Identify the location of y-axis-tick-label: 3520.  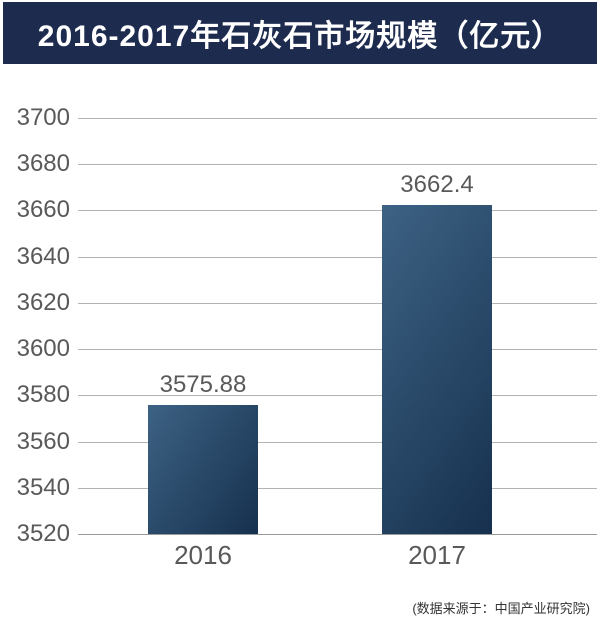
(43, 533).